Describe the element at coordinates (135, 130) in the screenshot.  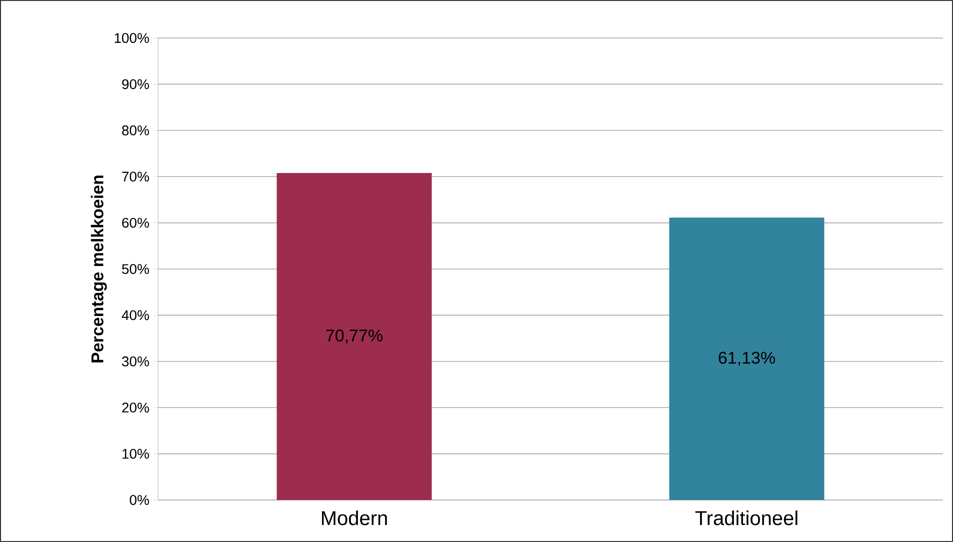
I see `y-tick-label: 80%` at that location.